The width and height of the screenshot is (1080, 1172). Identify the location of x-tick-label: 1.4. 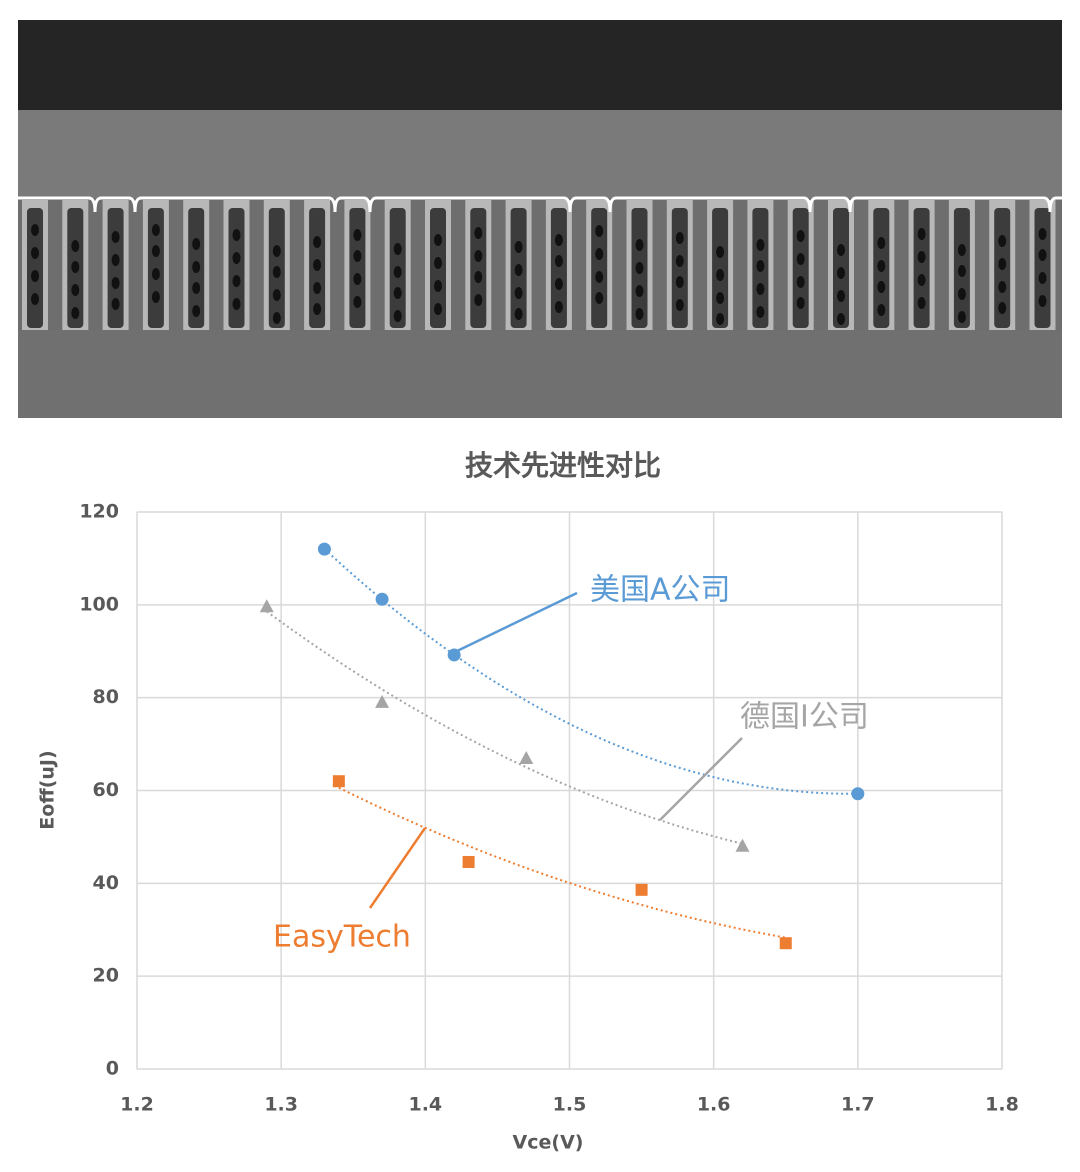
(425, 1105).